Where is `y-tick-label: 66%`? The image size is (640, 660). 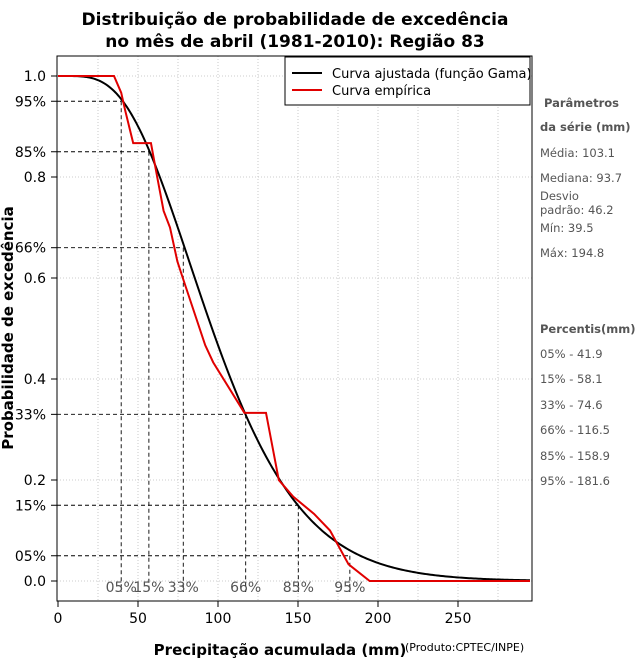 y-tick-label: 66% is located at coordinates (30, 249).